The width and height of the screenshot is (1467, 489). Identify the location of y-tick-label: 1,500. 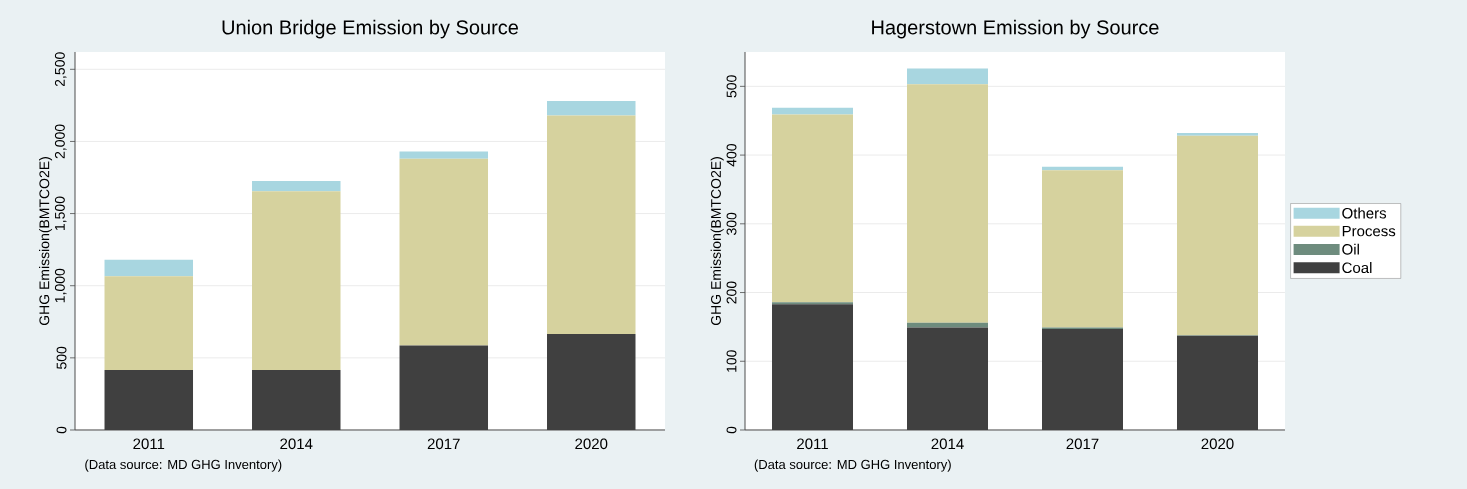
(60, 213).